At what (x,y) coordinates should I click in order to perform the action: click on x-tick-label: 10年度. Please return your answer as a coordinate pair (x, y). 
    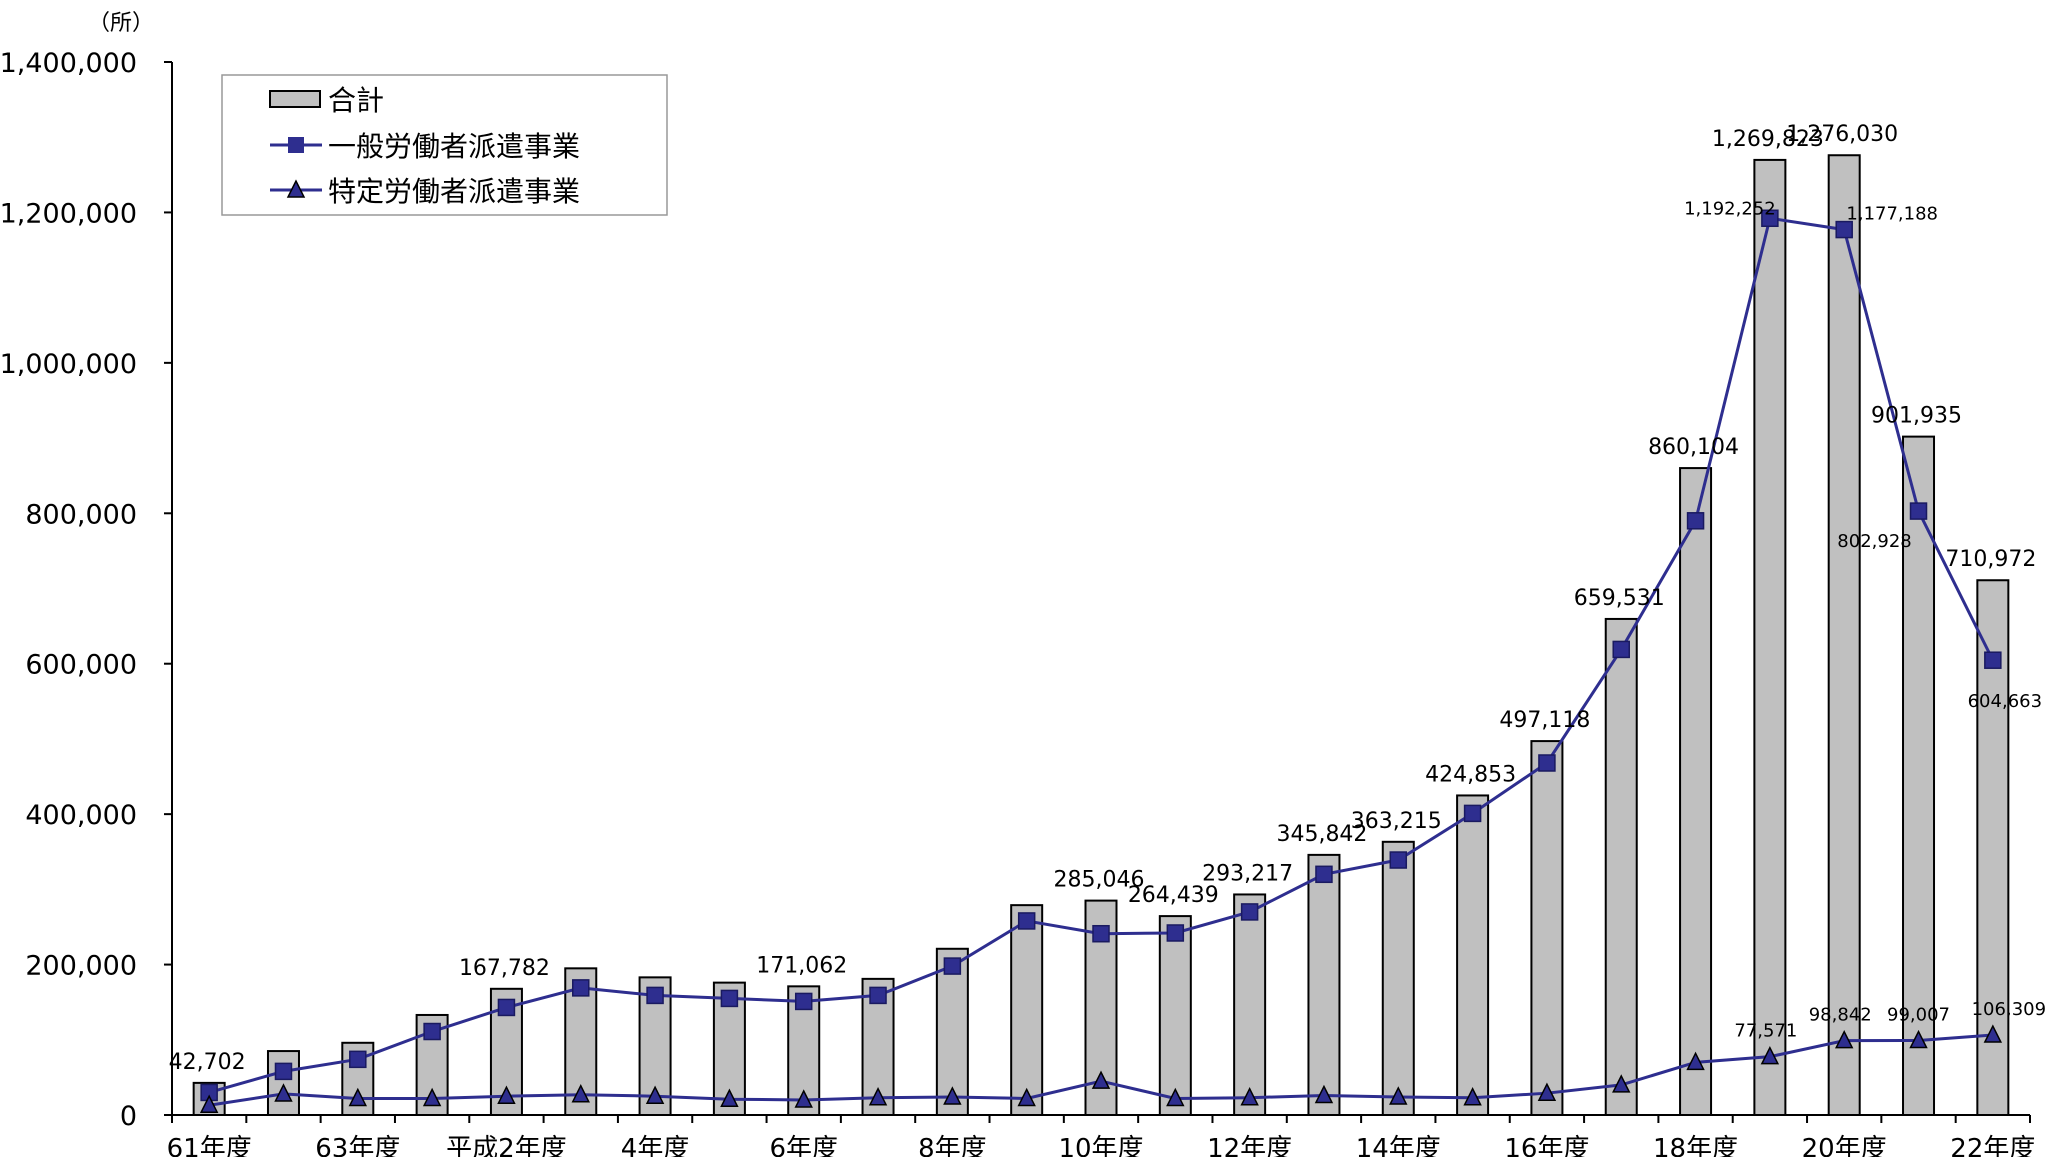
    Looking at the image, I should click on (1100, 1145).